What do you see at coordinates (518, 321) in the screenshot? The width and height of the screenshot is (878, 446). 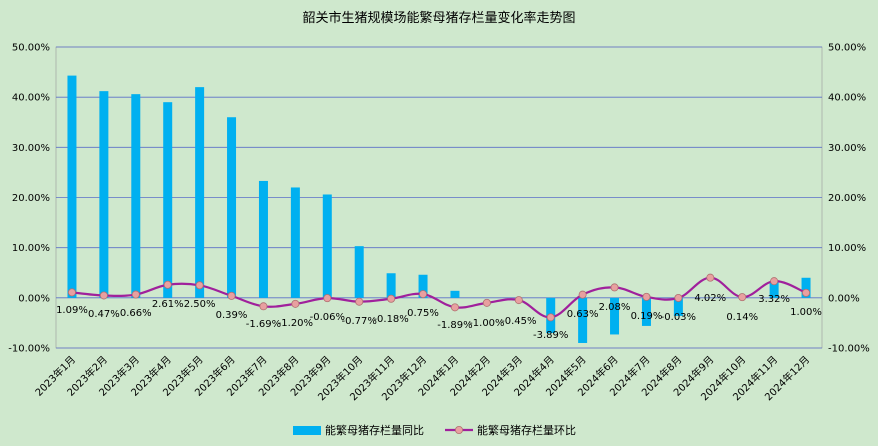 I see `data-label: -0.45%` at bounding box center [518, 321].